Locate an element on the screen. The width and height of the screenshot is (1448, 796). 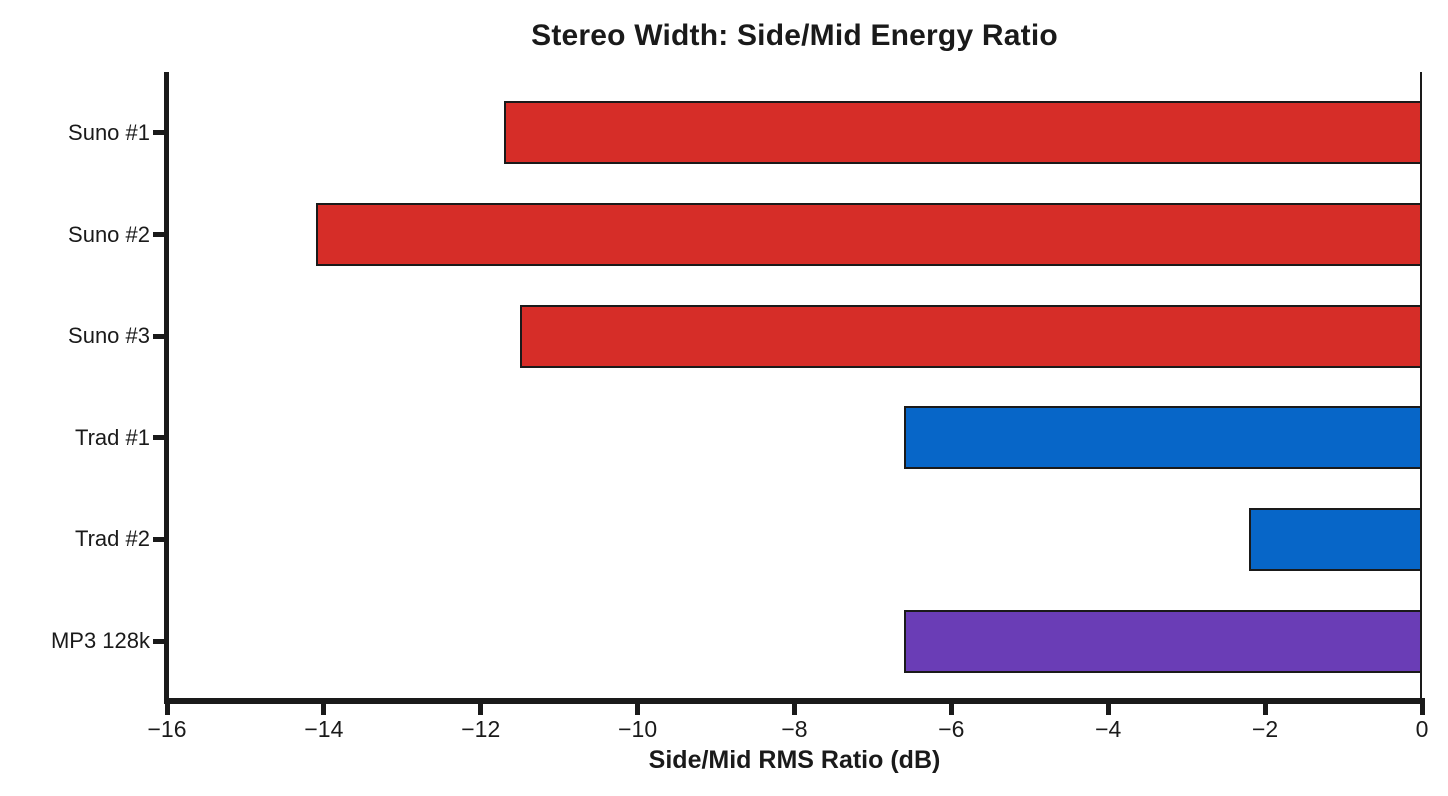
x-tick-label-neg6: −6 is located at coordinates (951, 729).